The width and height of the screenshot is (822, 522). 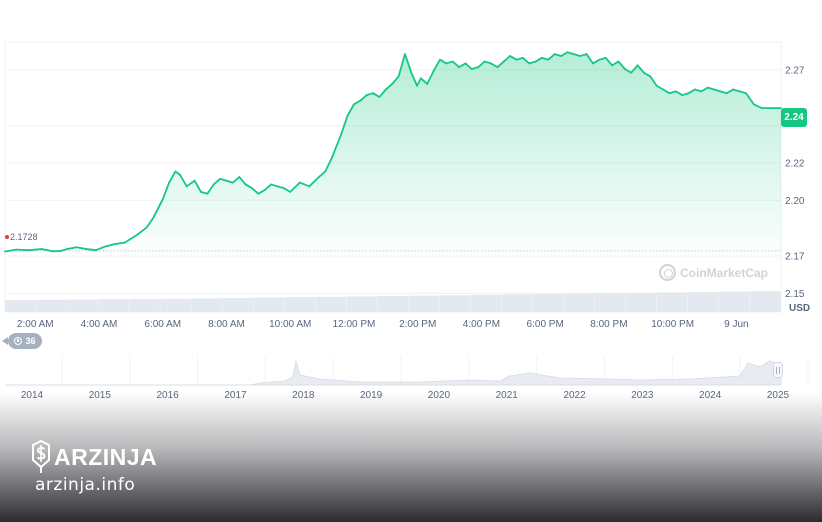 I want to click on x-tick-label: 9 Jun, so click(x=736, y=324).